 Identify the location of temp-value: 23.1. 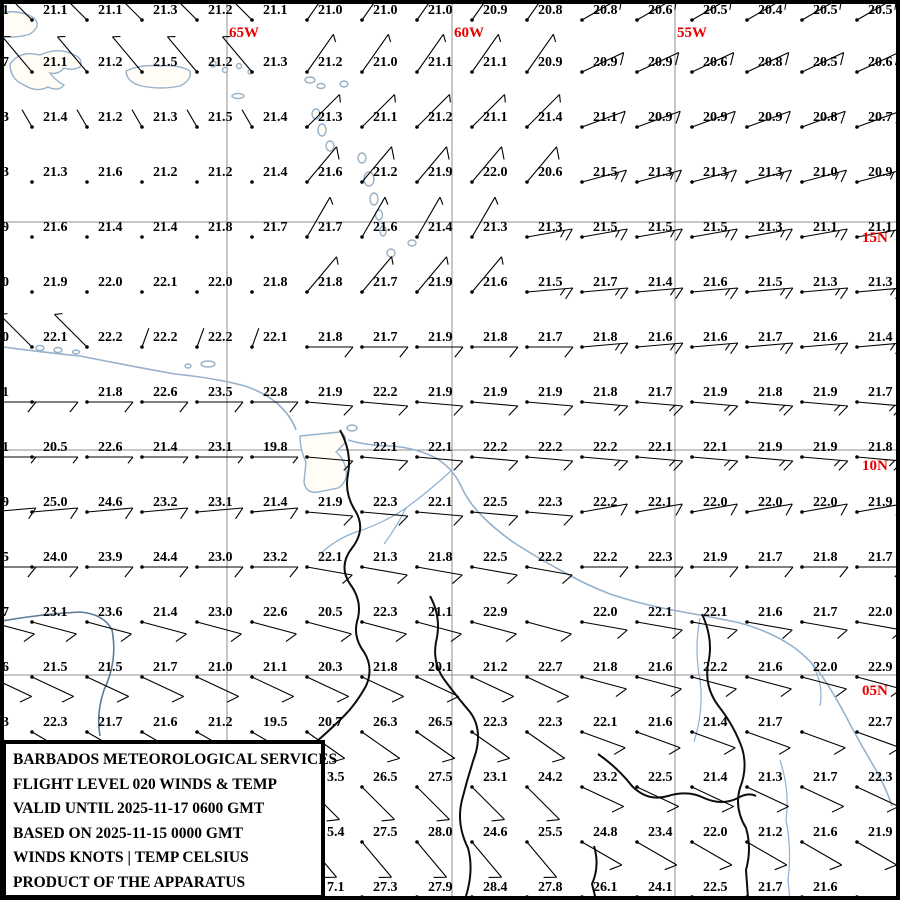
(220, 502).